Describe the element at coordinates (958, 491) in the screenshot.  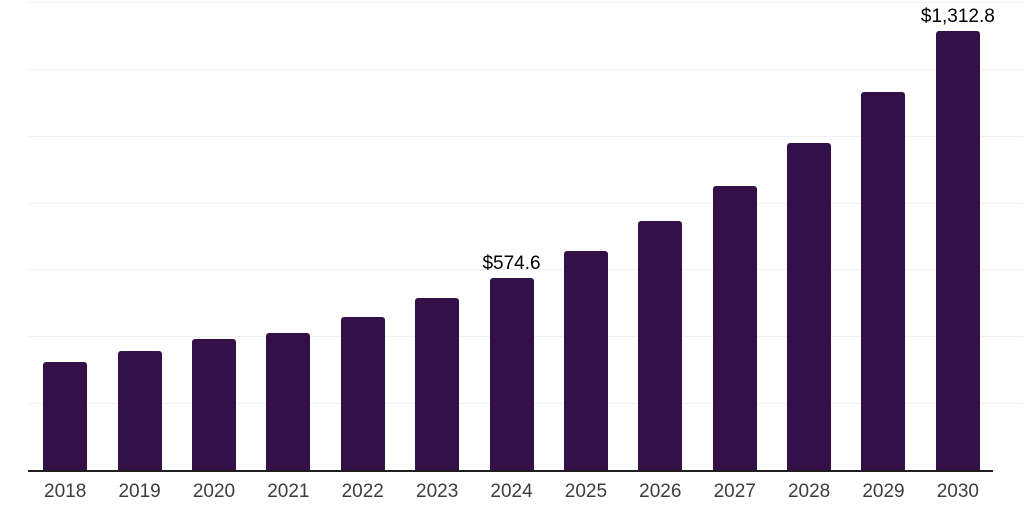
I see `x-tick-2030: 2030` at that location.